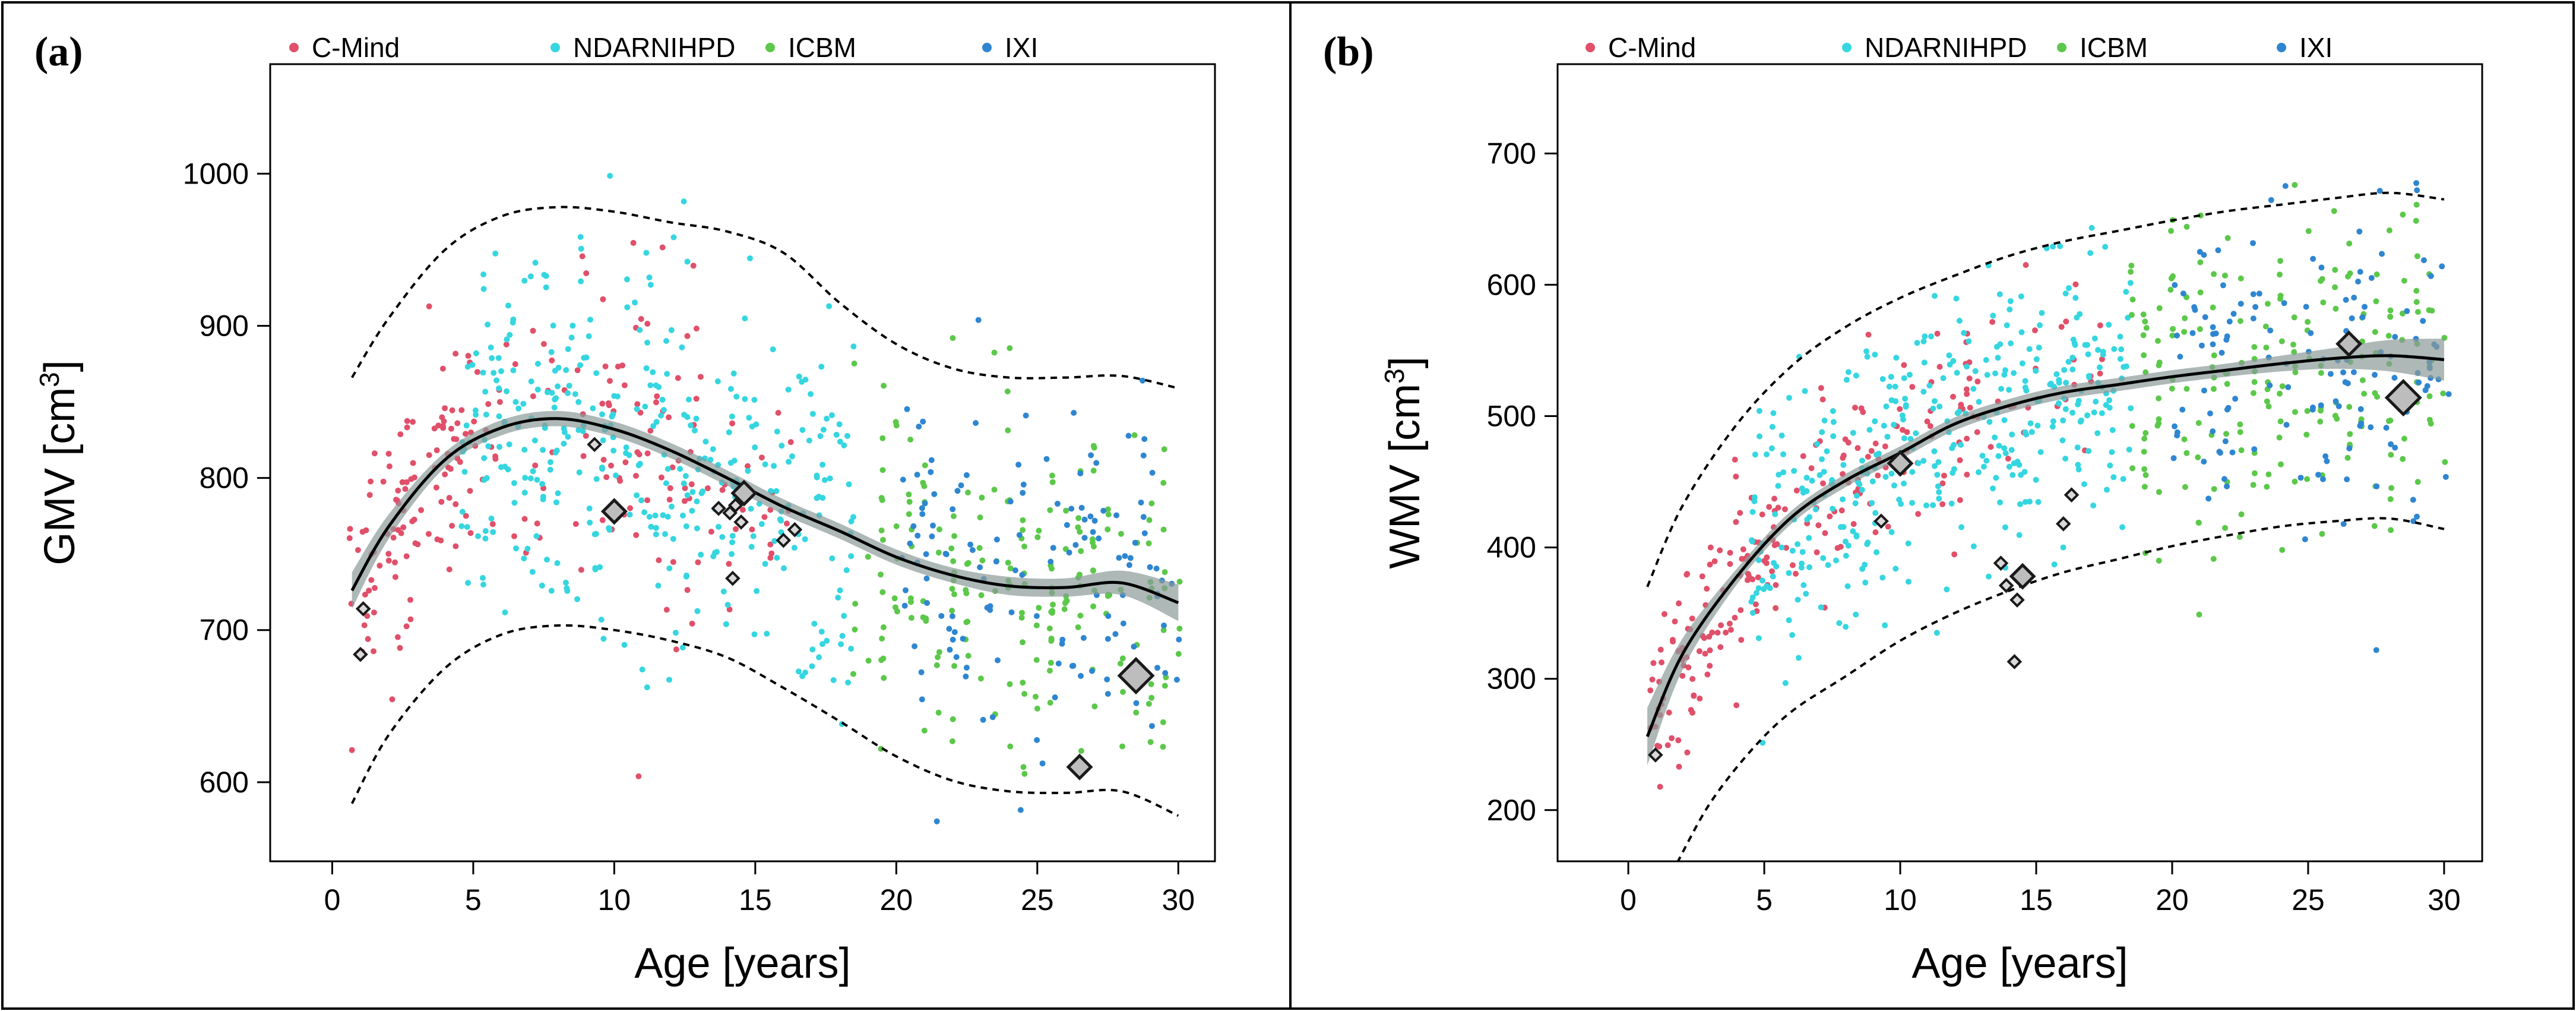  I want to click on x-tick-label: 30, so click(2444, 900).